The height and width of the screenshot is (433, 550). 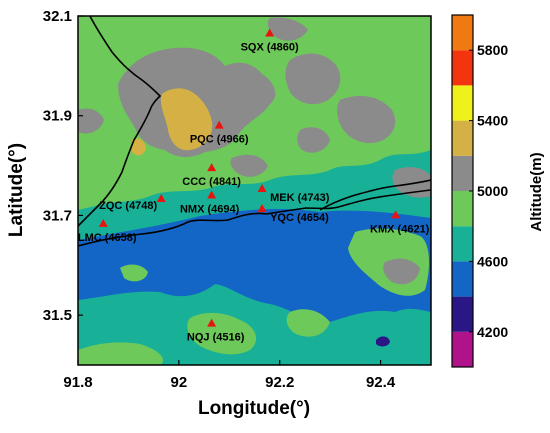 What do you see at coordinates (57, 16) in the screenshot?
I see `y-tick-label: 32.1` at bounding box center [57, 16].